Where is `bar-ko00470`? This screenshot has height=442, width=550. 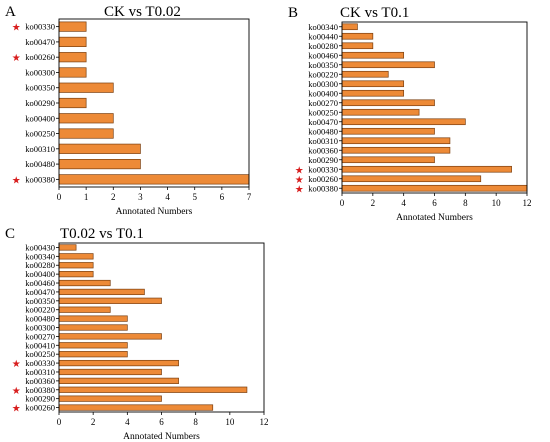
bar-ko00470 is located at coordinates (403, 122).